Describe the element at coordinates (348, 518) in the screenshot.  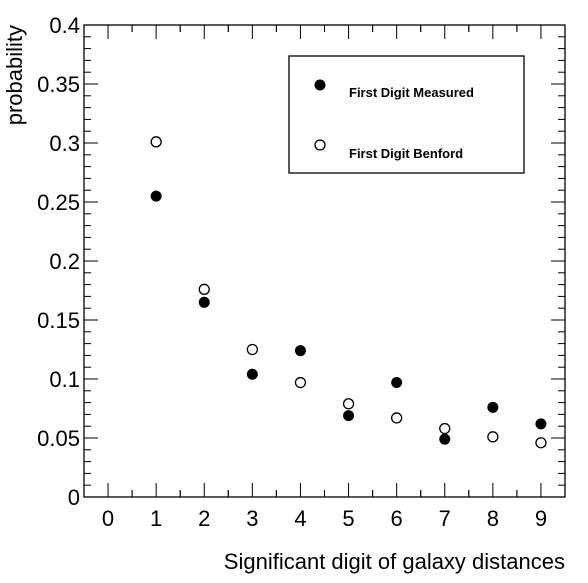
I see `x-tick-label: 5` at that location.